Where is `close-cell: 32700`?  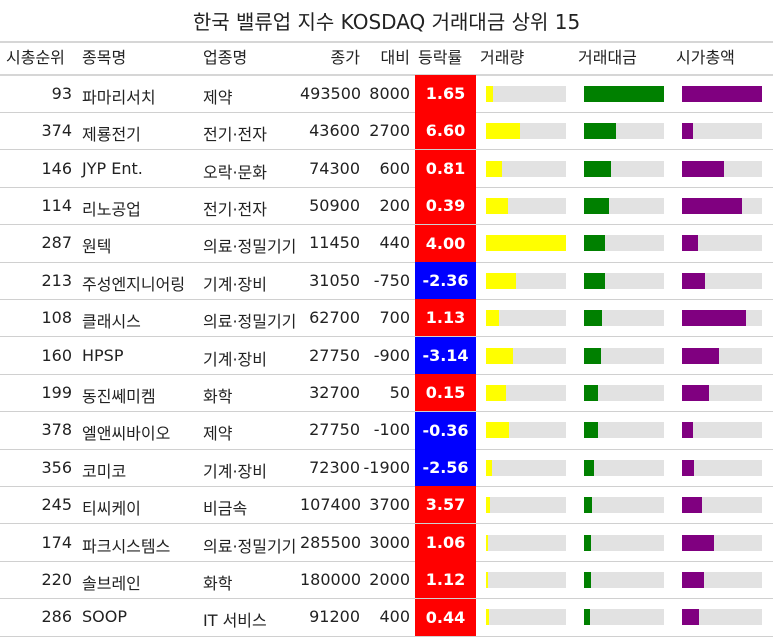 close-cell: 32700 is located at coordinates (334, 392).